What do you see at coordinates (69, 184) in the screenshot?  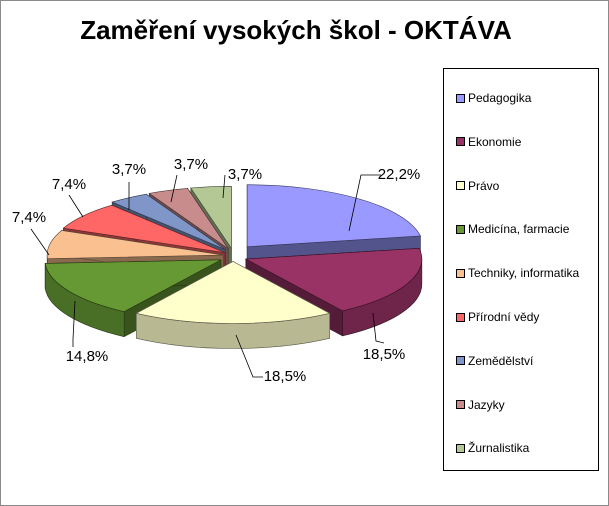 I see `data-label-prirodni-vedy: 7,4%` at bounding box center [69, 184].